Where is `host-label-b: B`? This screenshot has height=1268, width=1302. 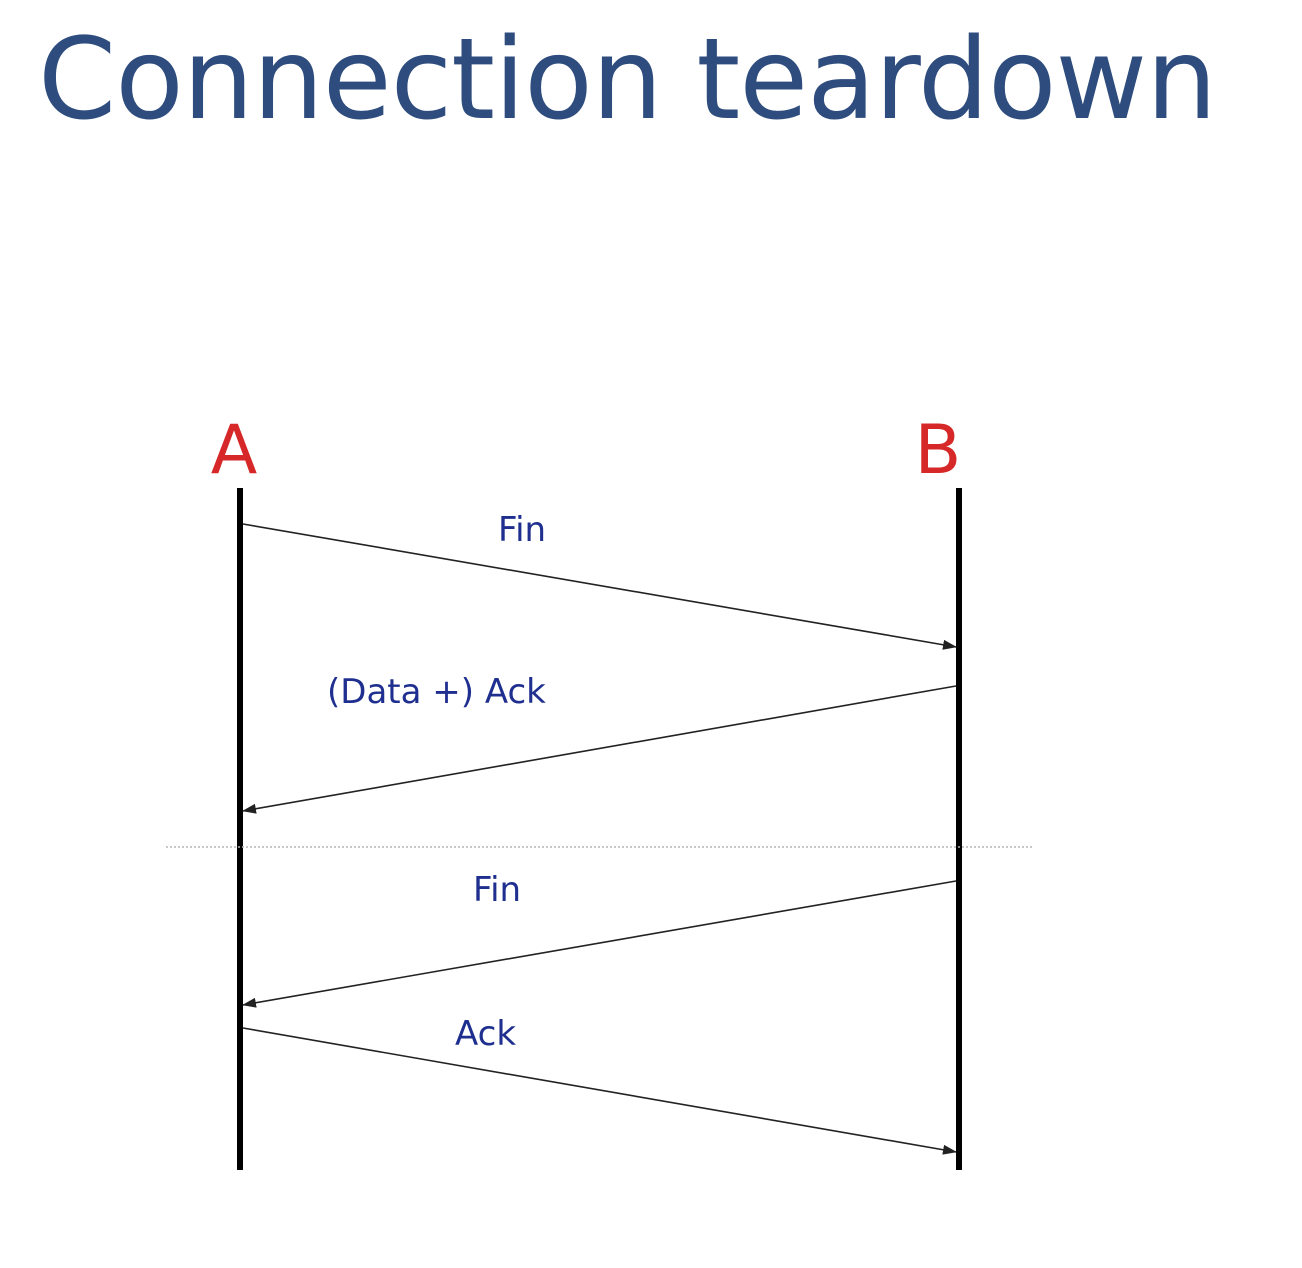
host-label-b: B is located at coordinates (938, 450).